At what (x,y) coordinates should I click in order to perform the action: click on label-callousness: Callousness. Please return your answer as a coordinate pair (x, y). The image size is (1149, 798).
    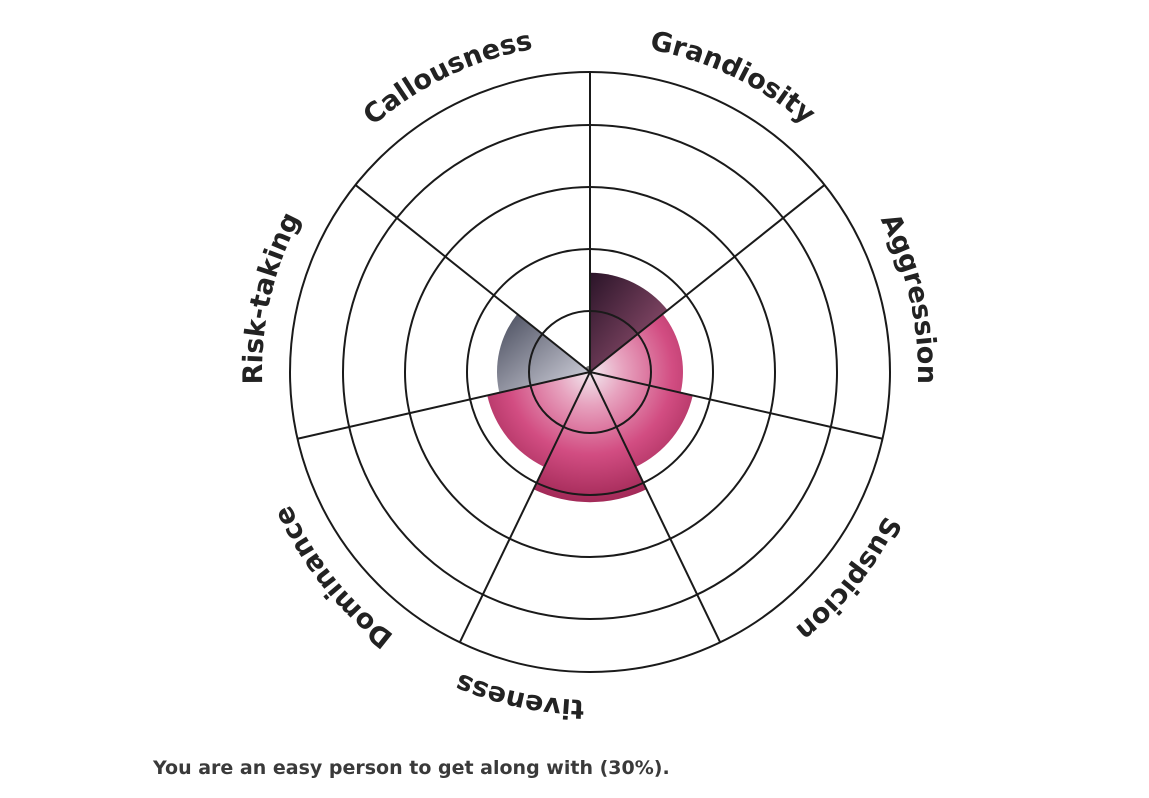
    Looking at the image, I should click on (446, 78).